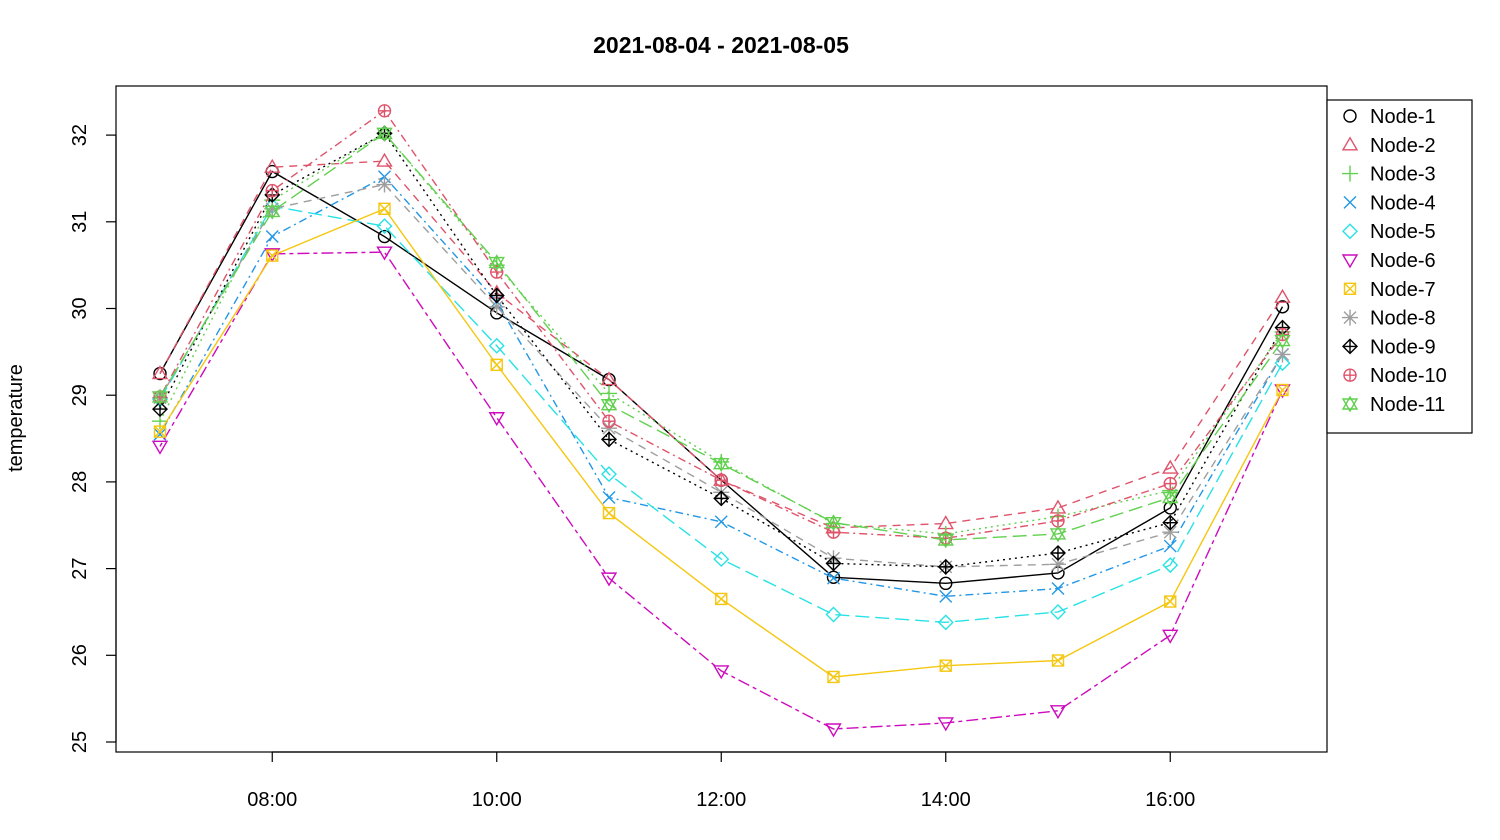 This screenshot has width=1500, height=840. Describe the element at coordinates (80, 742) in the screenshot. I see `y-tick-label: 25` at that location.